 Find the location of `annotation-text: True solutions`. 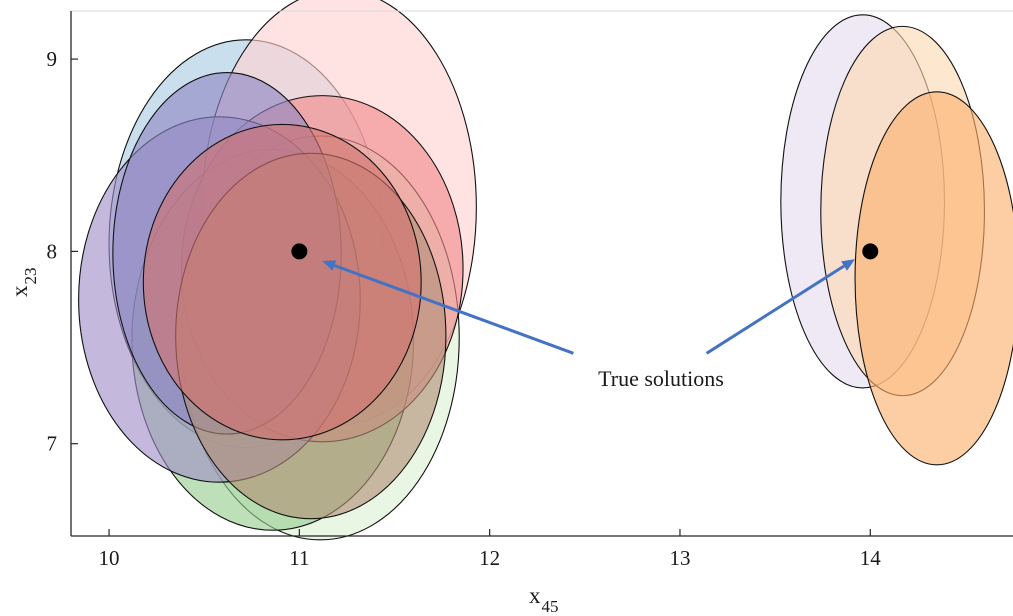

annotation-text: True solutions is located at coordinates (661, 378).